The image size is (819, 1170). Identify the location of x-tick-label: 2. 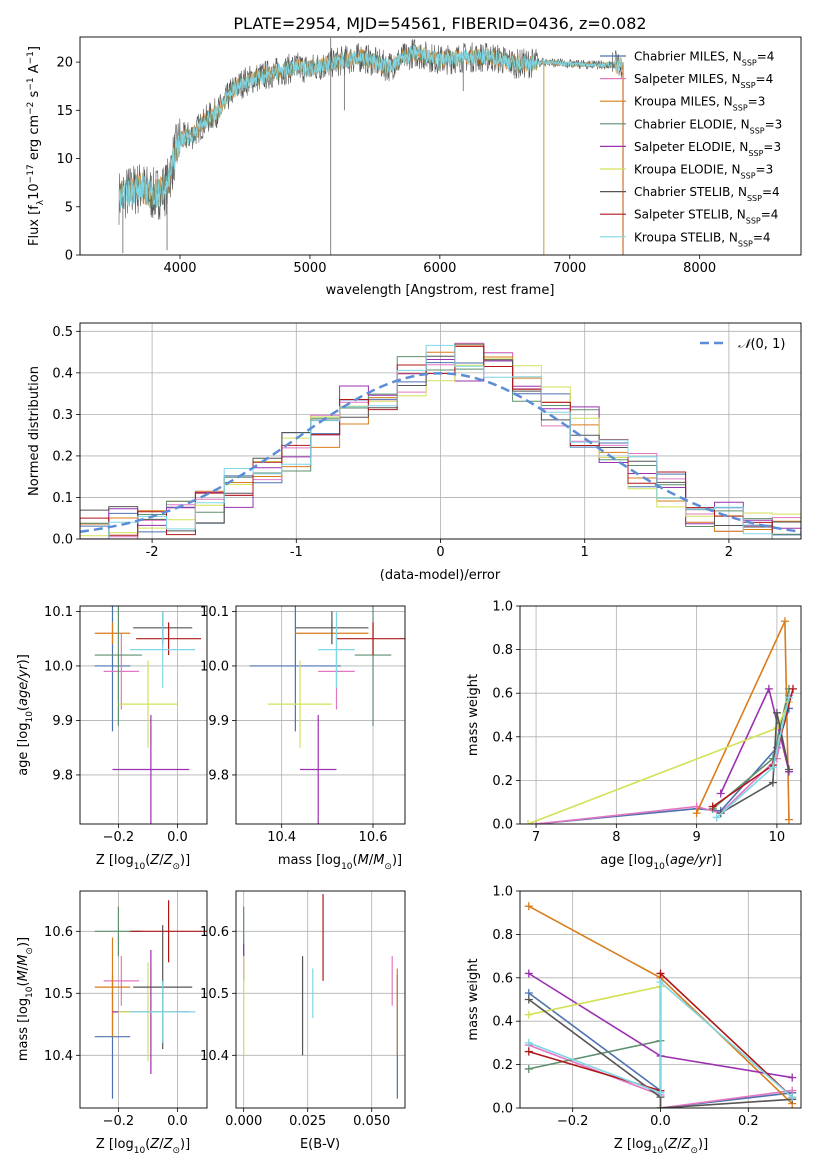
(729, 552).